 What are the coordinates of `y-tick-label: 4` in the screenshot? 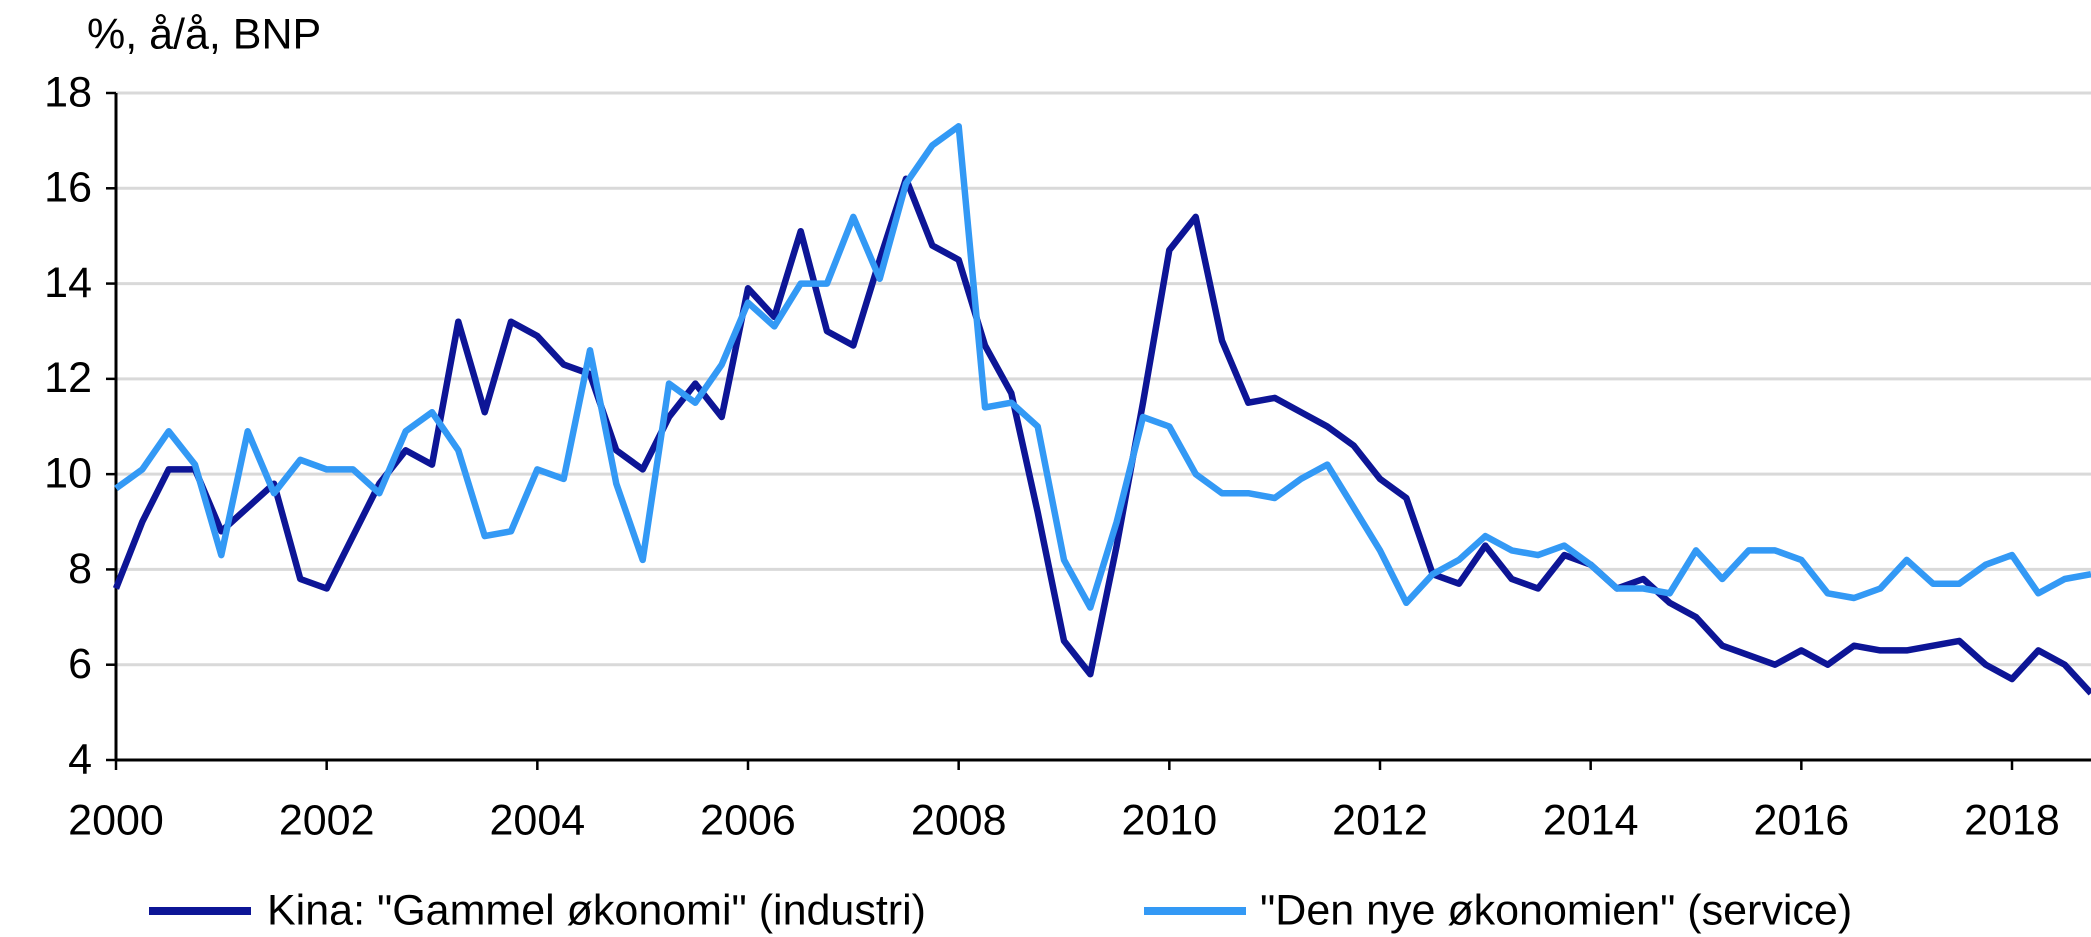 It's located at (80, 759).